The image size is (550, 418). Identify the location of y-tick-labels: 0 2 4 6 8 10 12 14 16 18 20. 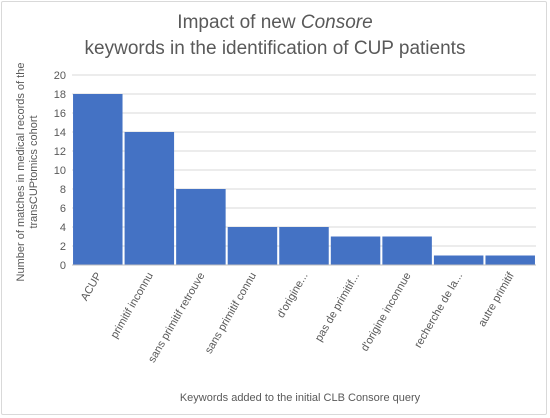
(60, 171).